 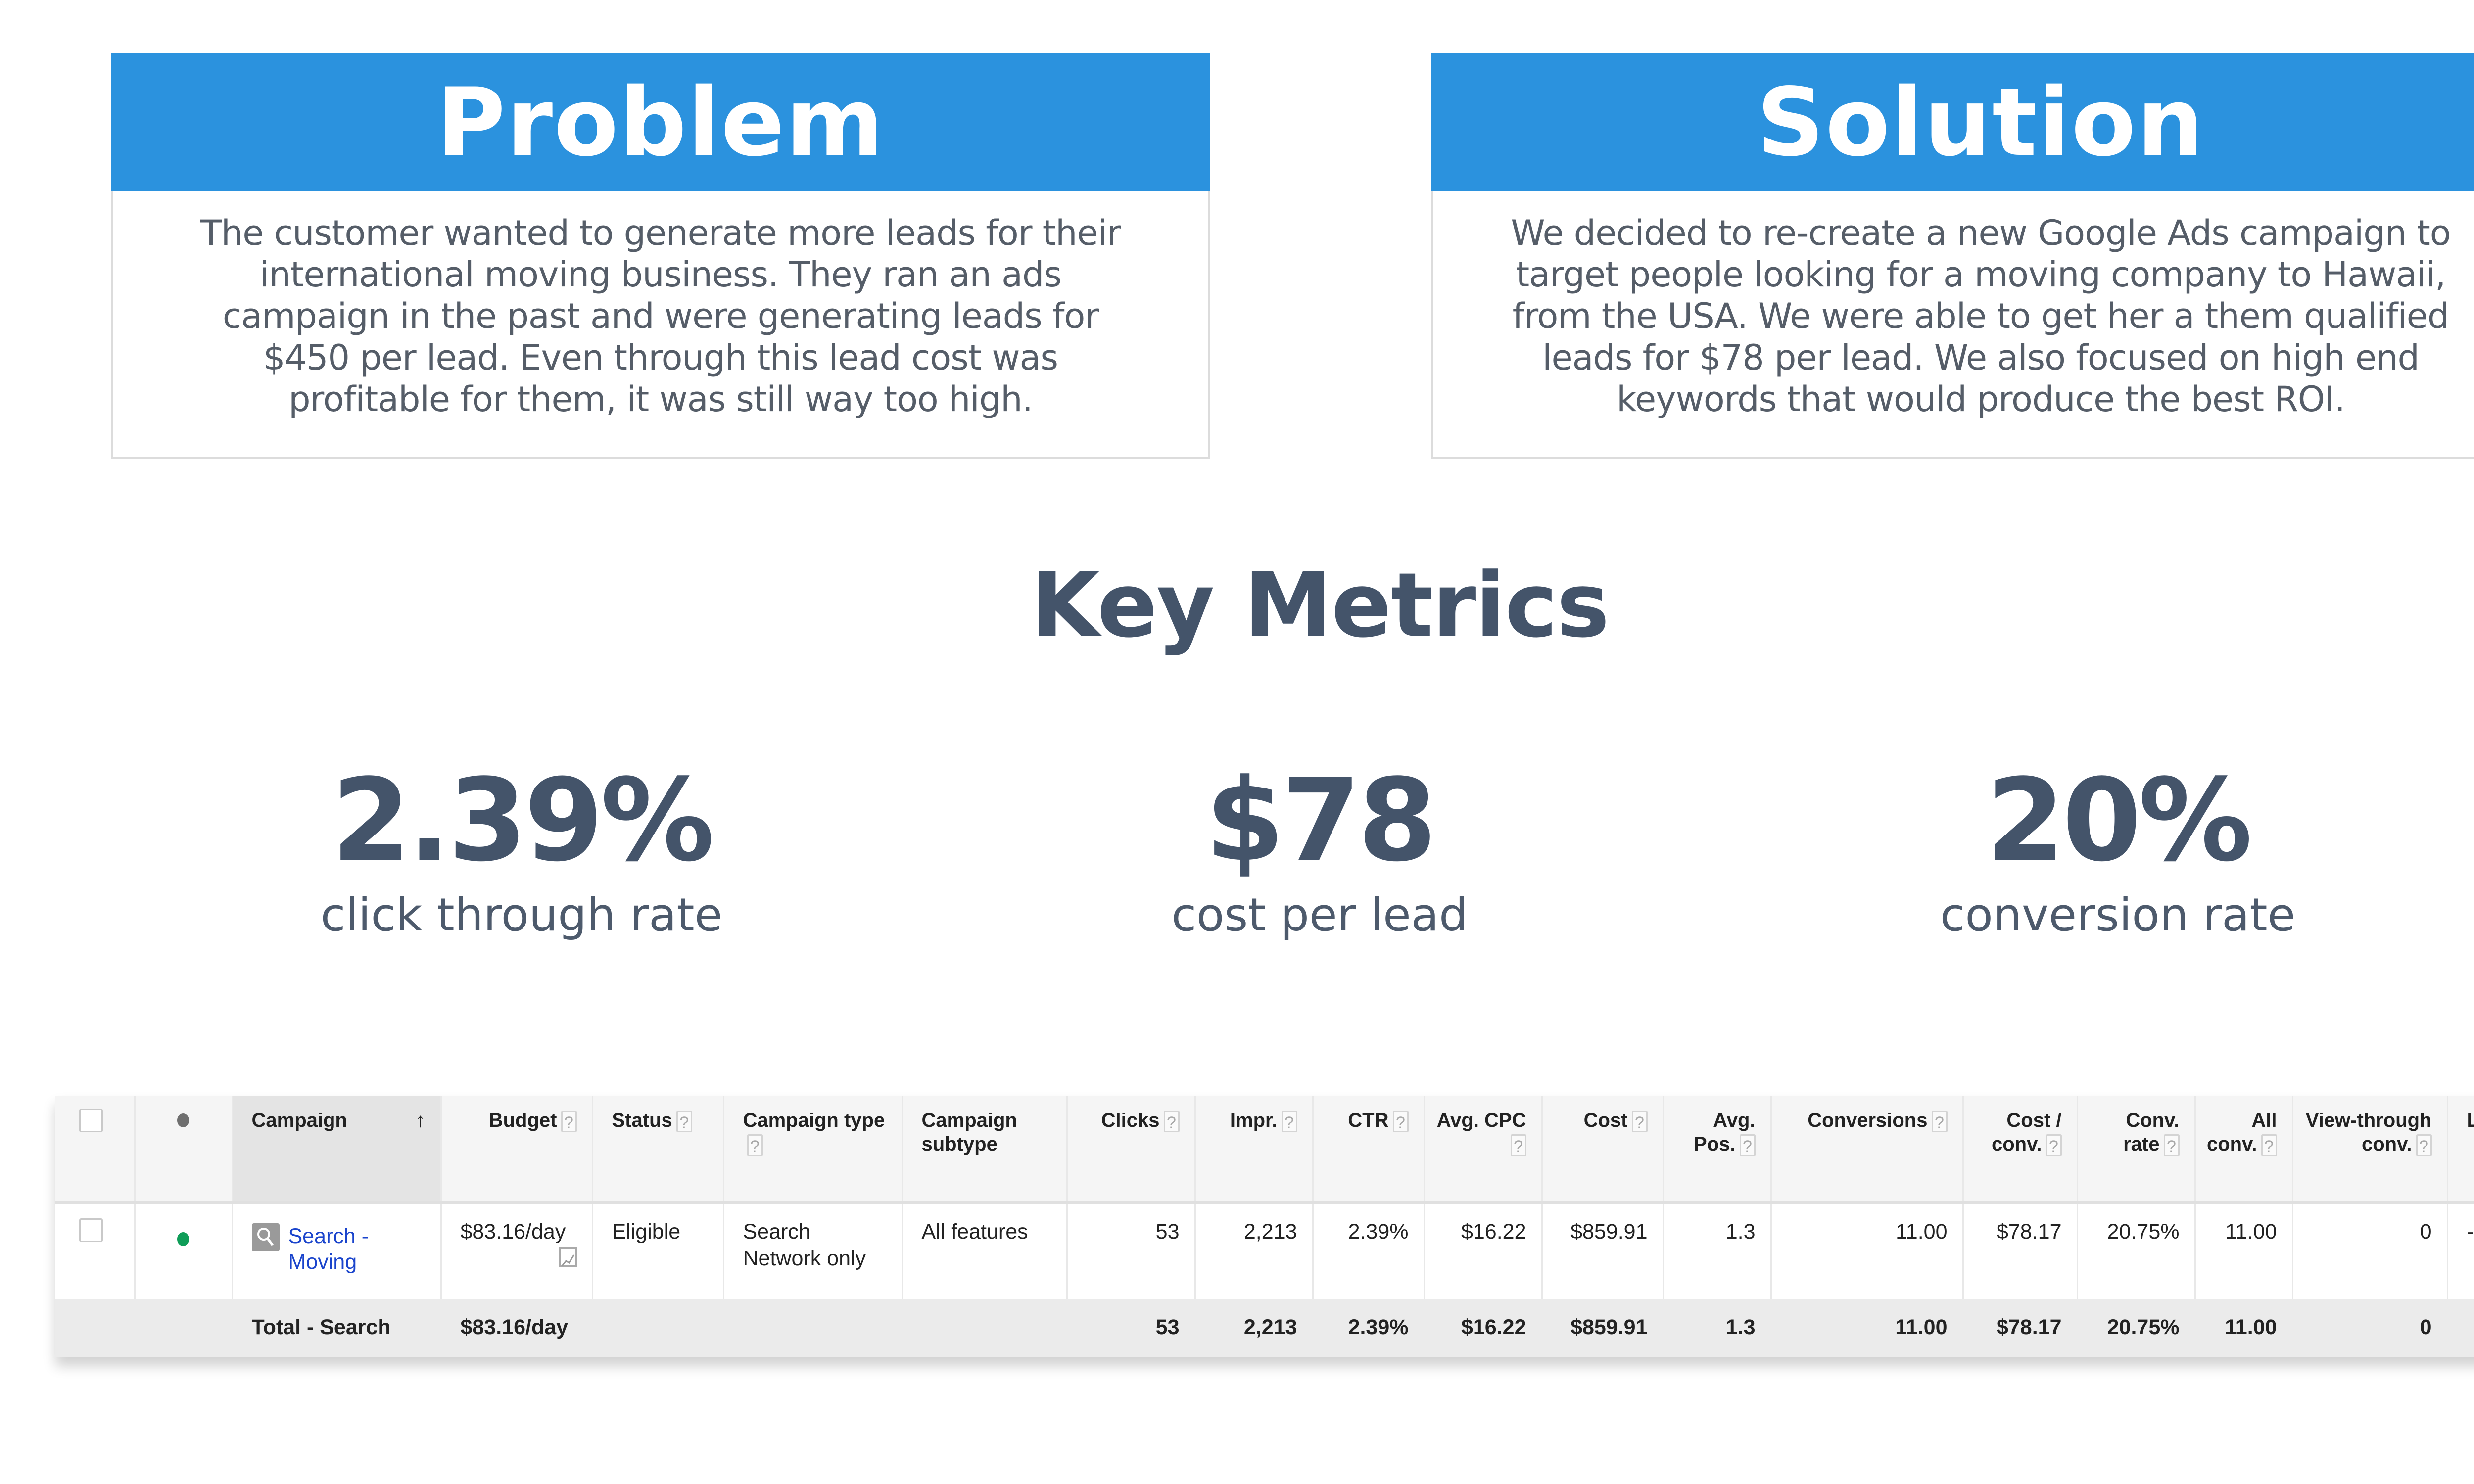 I want to click on total-avg-cpc: $16.22, so click(x=1483, y=1328).